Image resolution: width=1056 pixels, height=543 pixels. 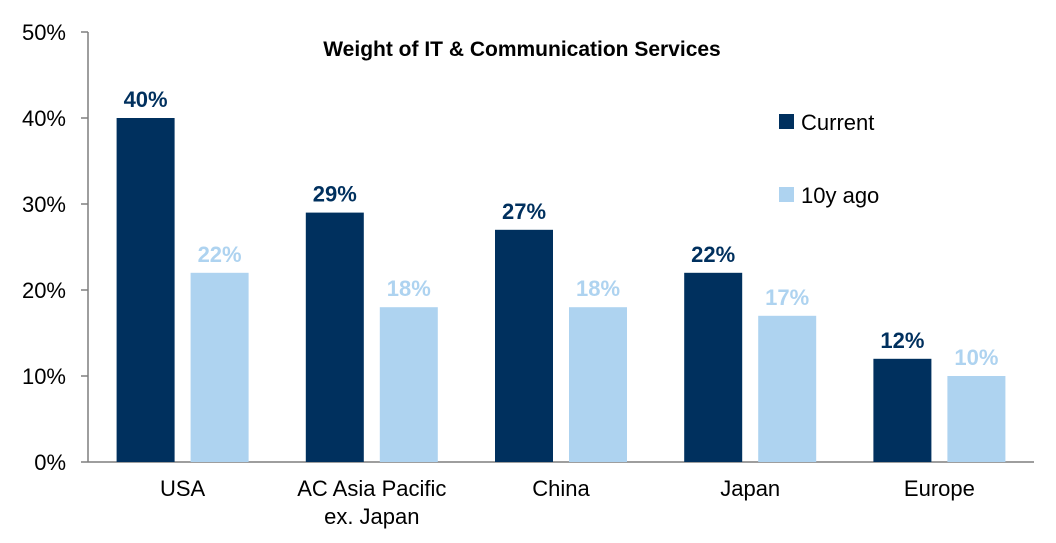 I want to click on data-label: 27%, so click(x=524, y=211).